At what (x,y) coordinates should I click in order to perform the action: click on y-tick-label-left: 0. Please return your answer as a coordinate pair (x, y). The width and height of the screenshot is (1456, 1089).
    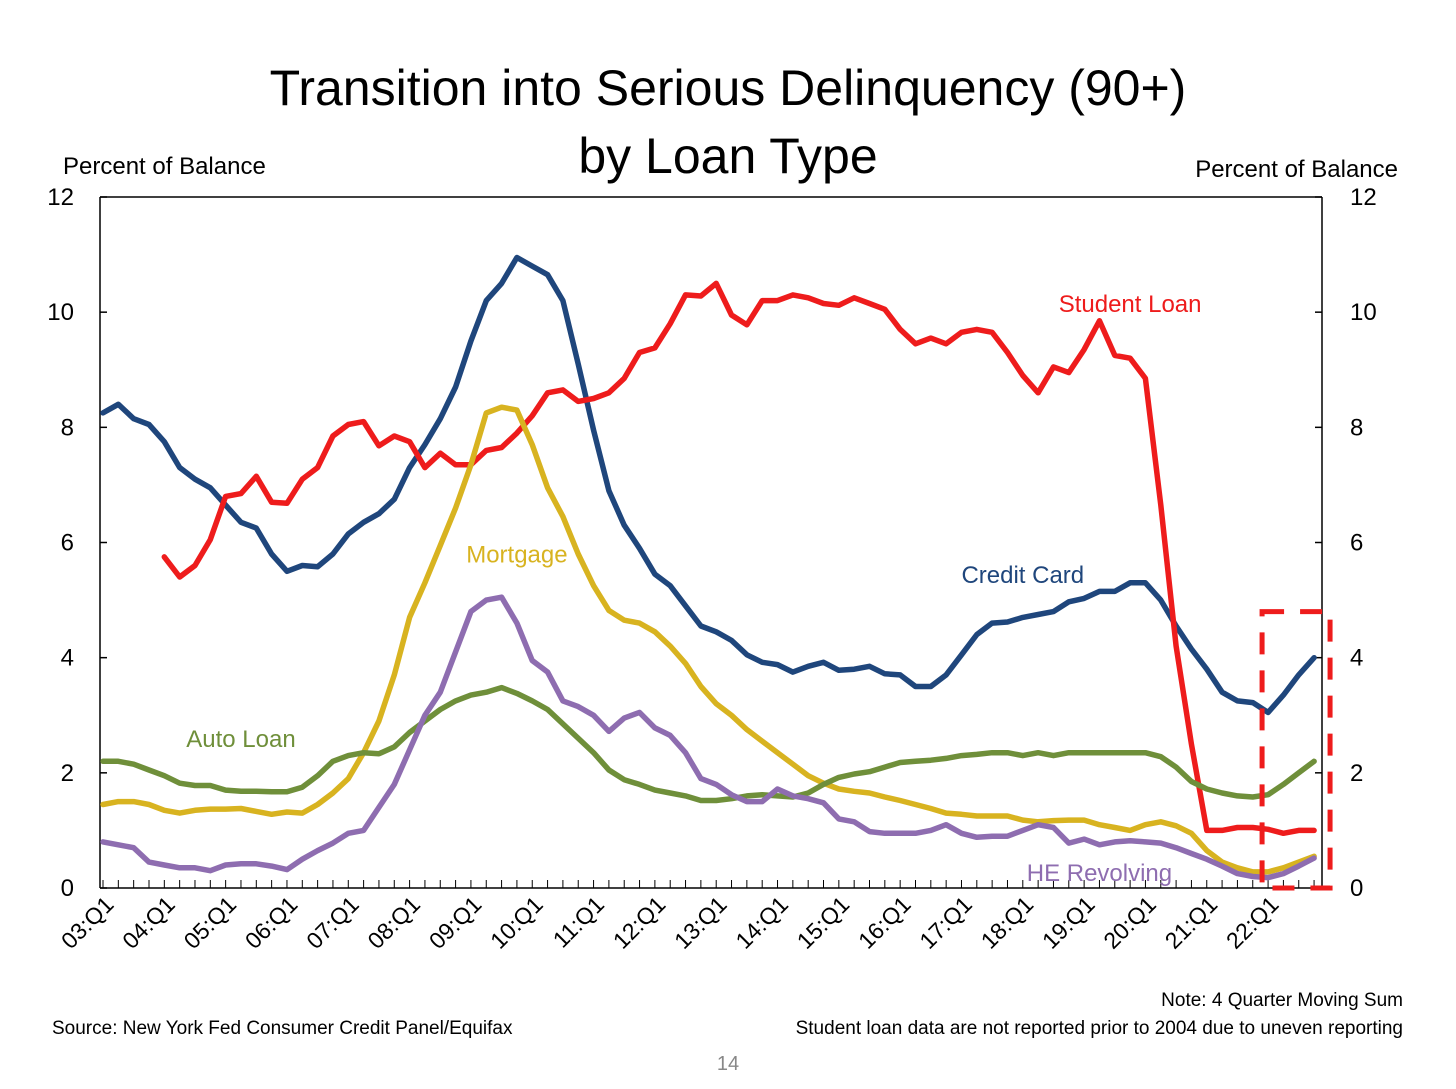
    Looking at the image, I should click on (67, 888).